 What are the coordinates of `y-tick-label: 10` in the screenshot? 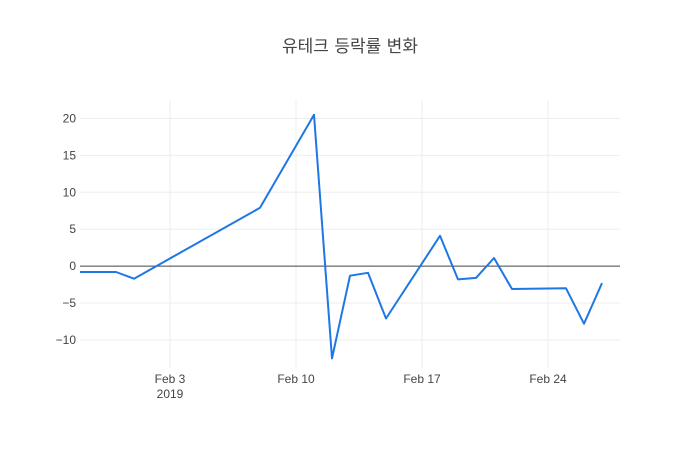 It's located at (70, 192).